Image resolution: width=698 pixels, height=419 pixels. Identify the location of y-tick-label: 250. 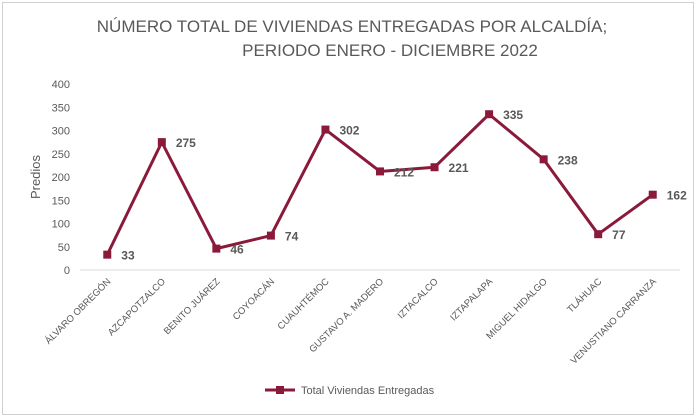
(61, 155).